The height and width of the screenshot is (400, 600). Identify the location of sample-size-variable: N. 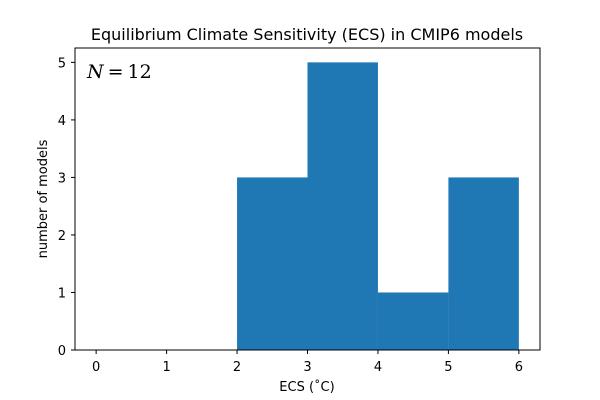
(95, 72).